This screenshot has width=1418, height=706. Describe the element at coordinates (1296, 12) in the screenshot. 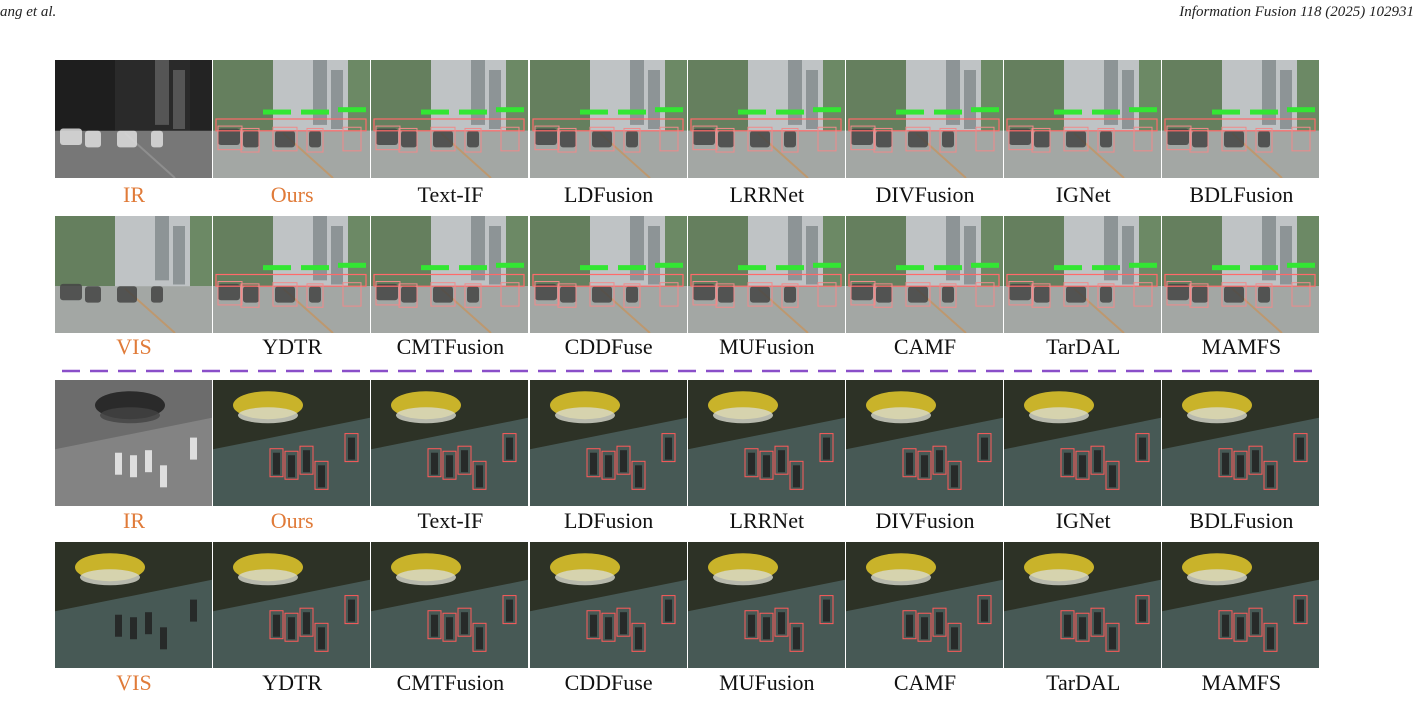

I see `journal-ref: Information Fusion 118 (2025) 102931` at that location.